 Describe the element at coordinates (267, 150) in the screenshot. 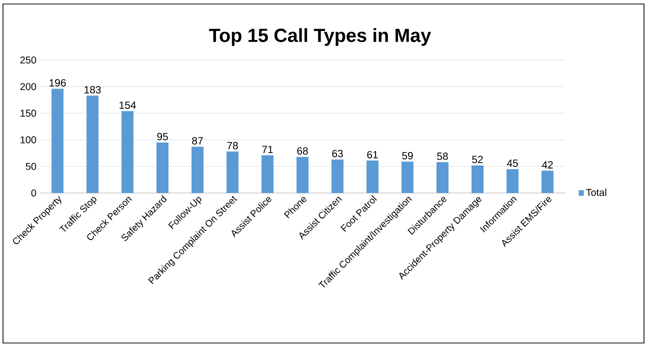

I see `data-label: 71` at that location.